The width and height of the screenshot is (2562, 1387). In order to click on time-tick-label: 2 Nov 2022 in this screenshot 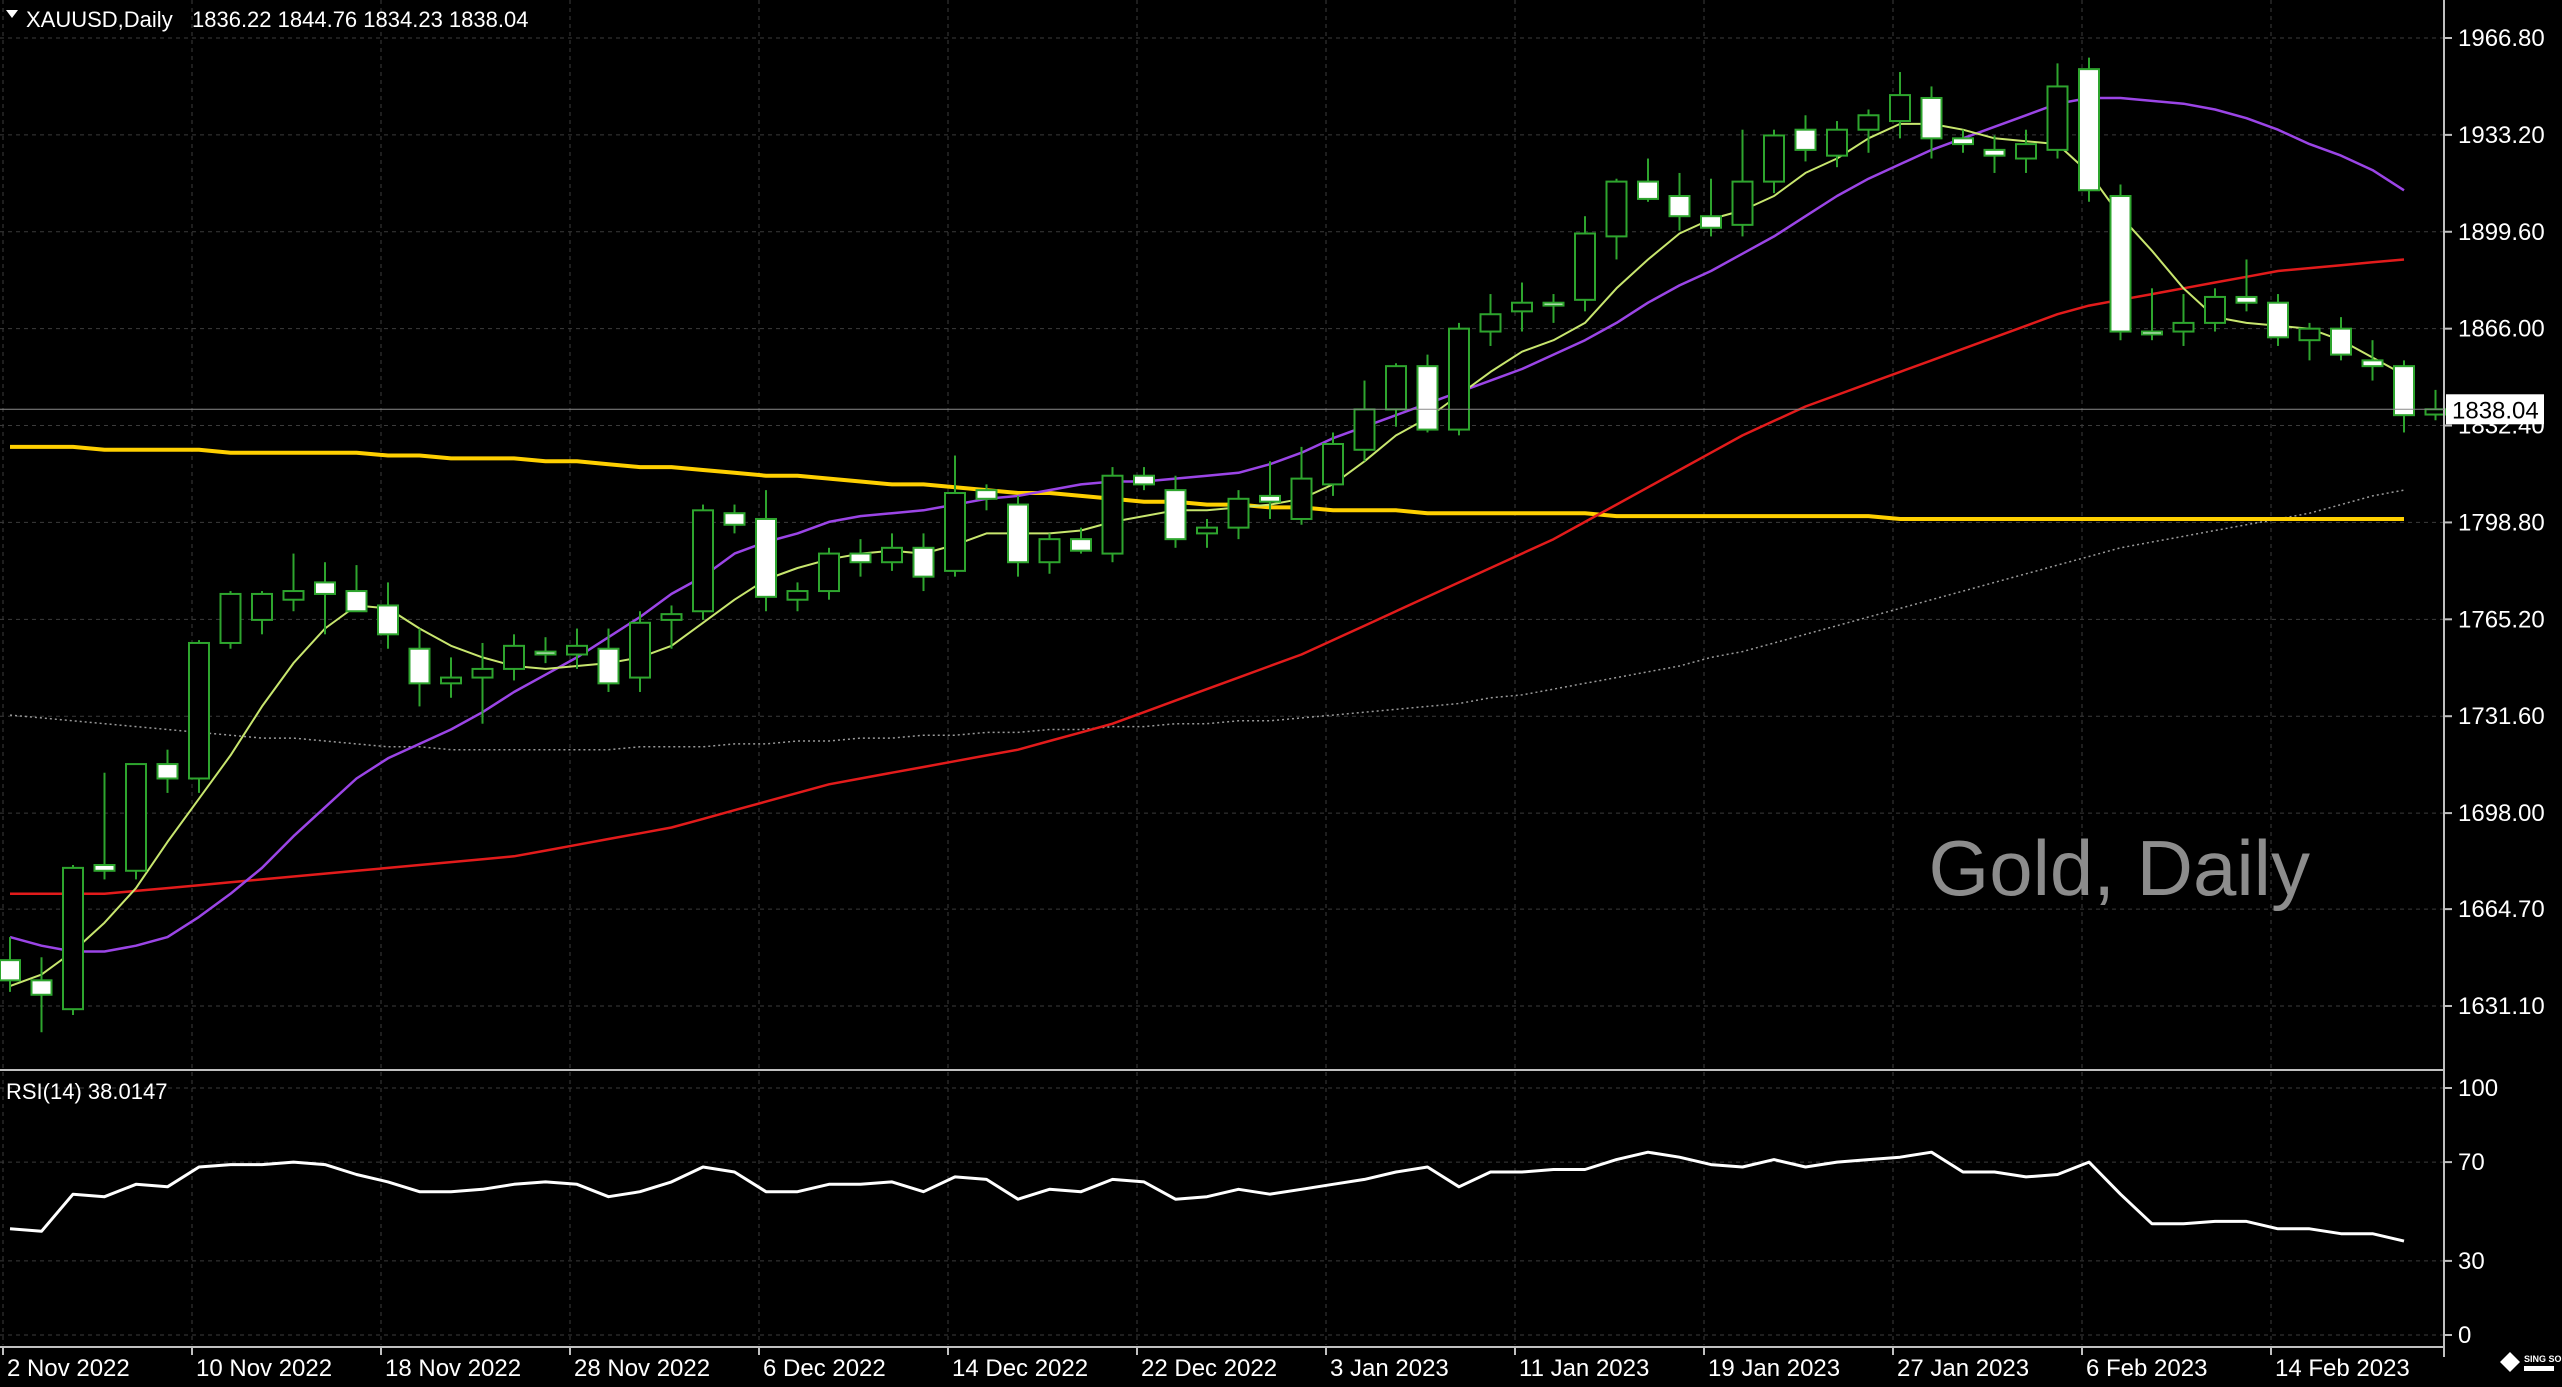, I will do `click(68, 1368)`.